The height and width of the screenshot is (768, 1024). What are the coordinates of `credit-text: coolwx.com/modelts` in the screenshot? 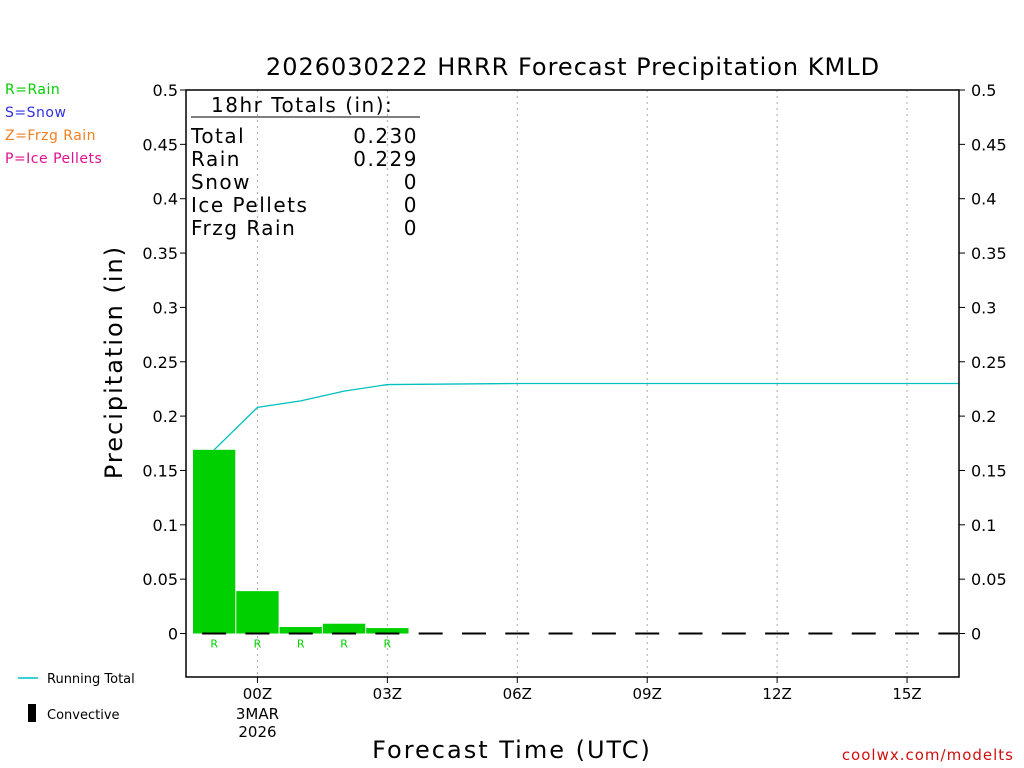 It's located at (927, 755).